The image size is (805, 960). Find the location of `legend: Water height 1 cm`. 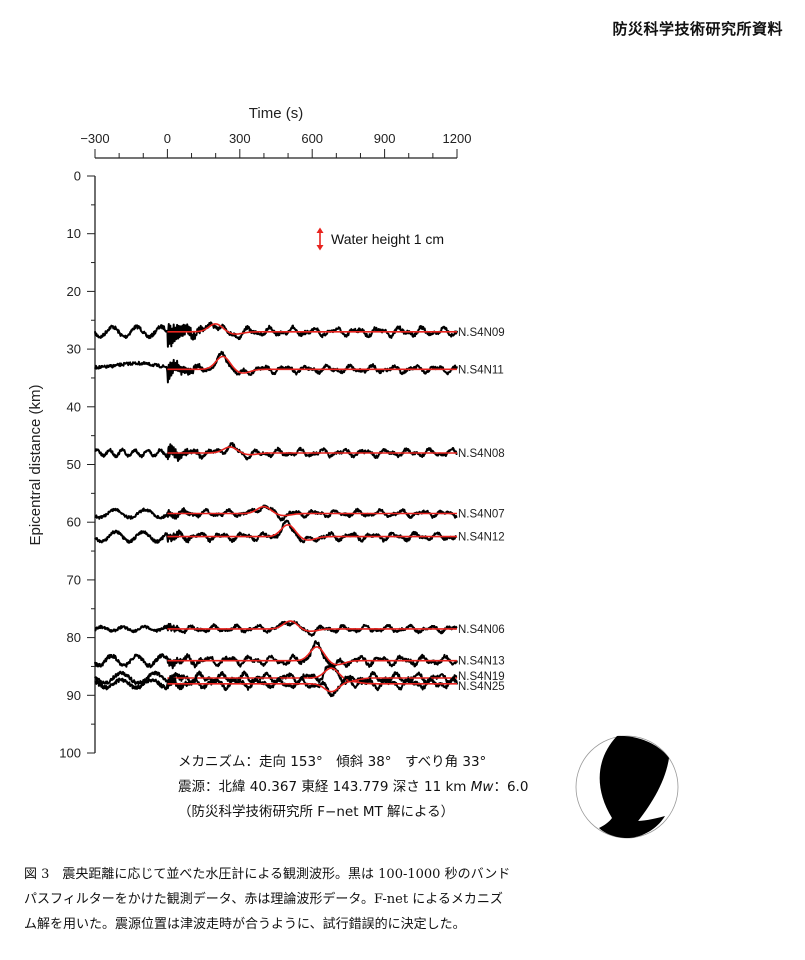

legend: Water height 1 cm is located at coordinates (380, 239).